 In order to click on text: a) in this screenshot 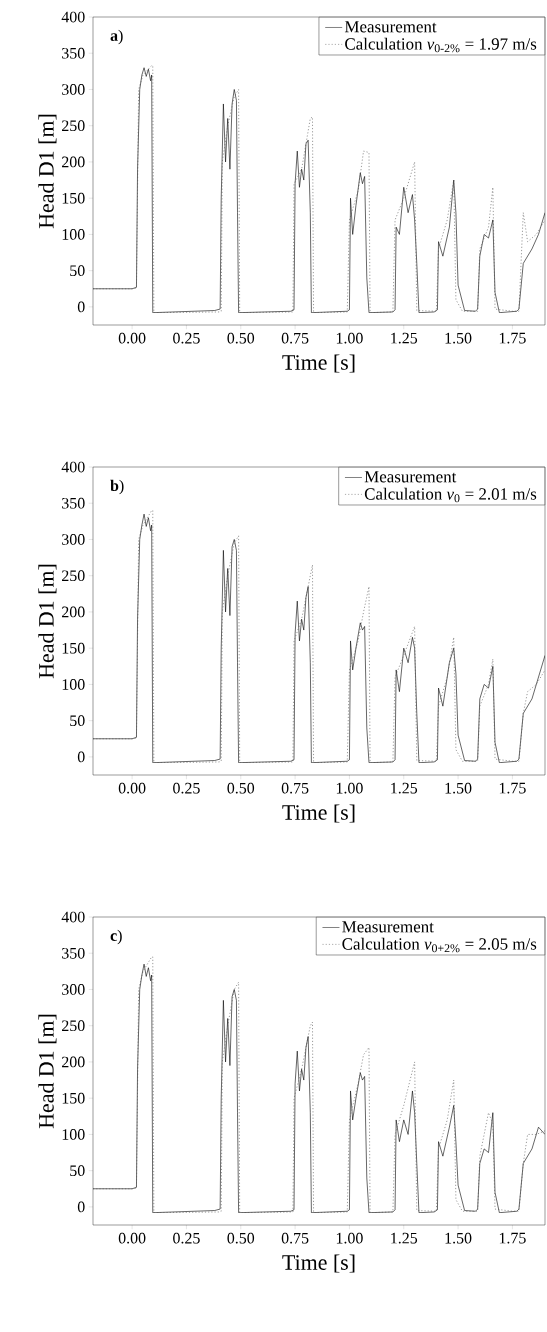, I will do `click(116, 37)`.